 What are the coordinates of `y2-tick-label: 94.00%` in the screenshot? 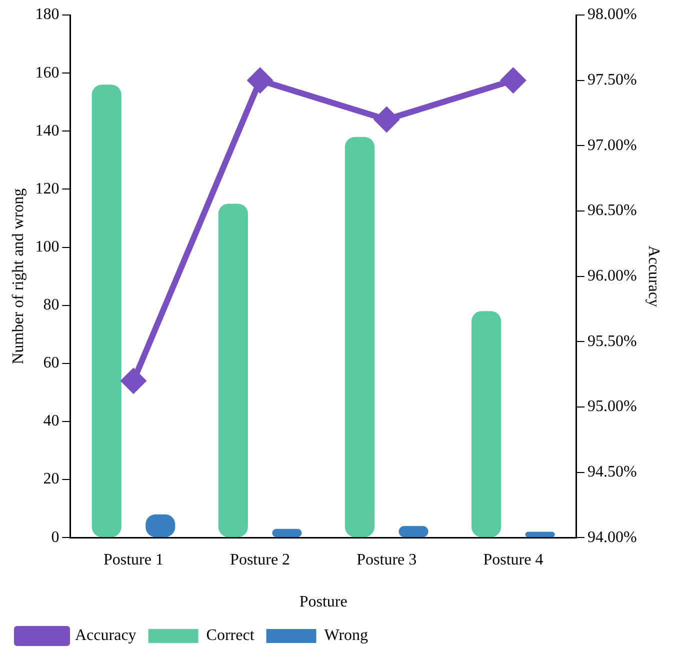 It's located at (612, 537).